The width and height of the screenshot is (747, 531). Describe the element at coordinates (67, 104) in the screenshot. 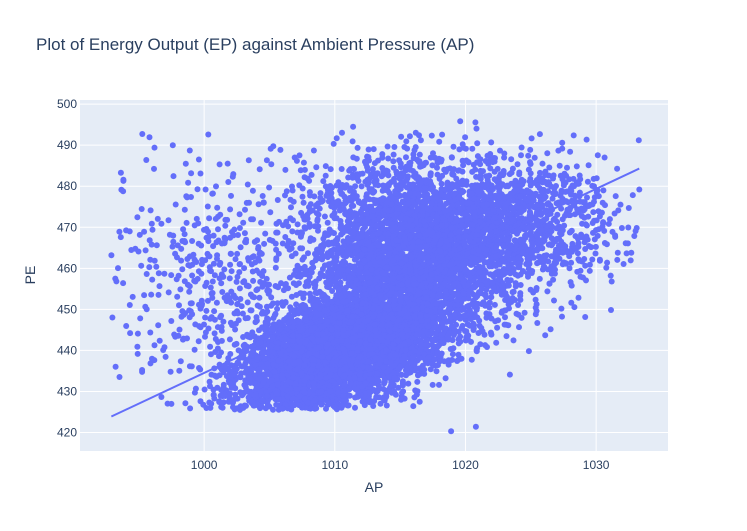

I see `y-tick-label: 500` at that location.